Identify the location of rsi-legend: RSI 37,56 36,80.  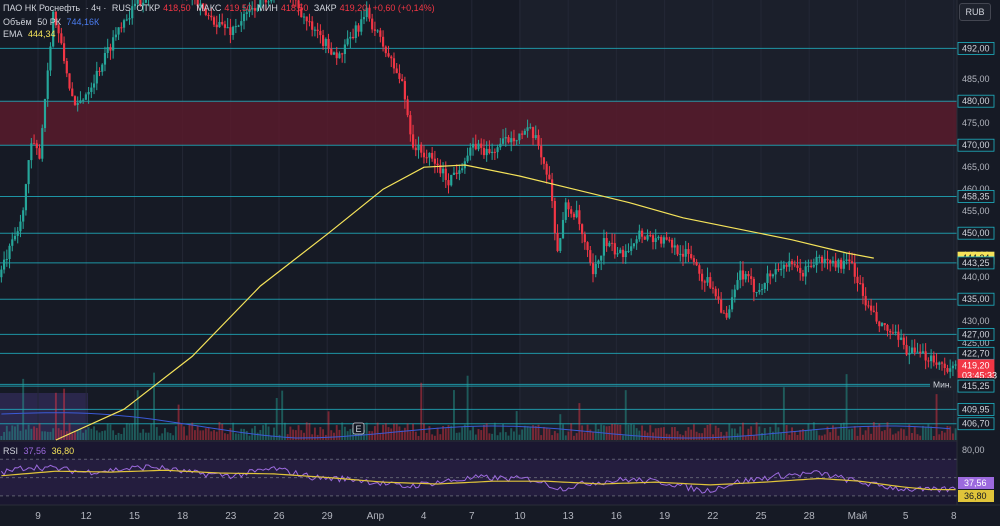
(40, 451).